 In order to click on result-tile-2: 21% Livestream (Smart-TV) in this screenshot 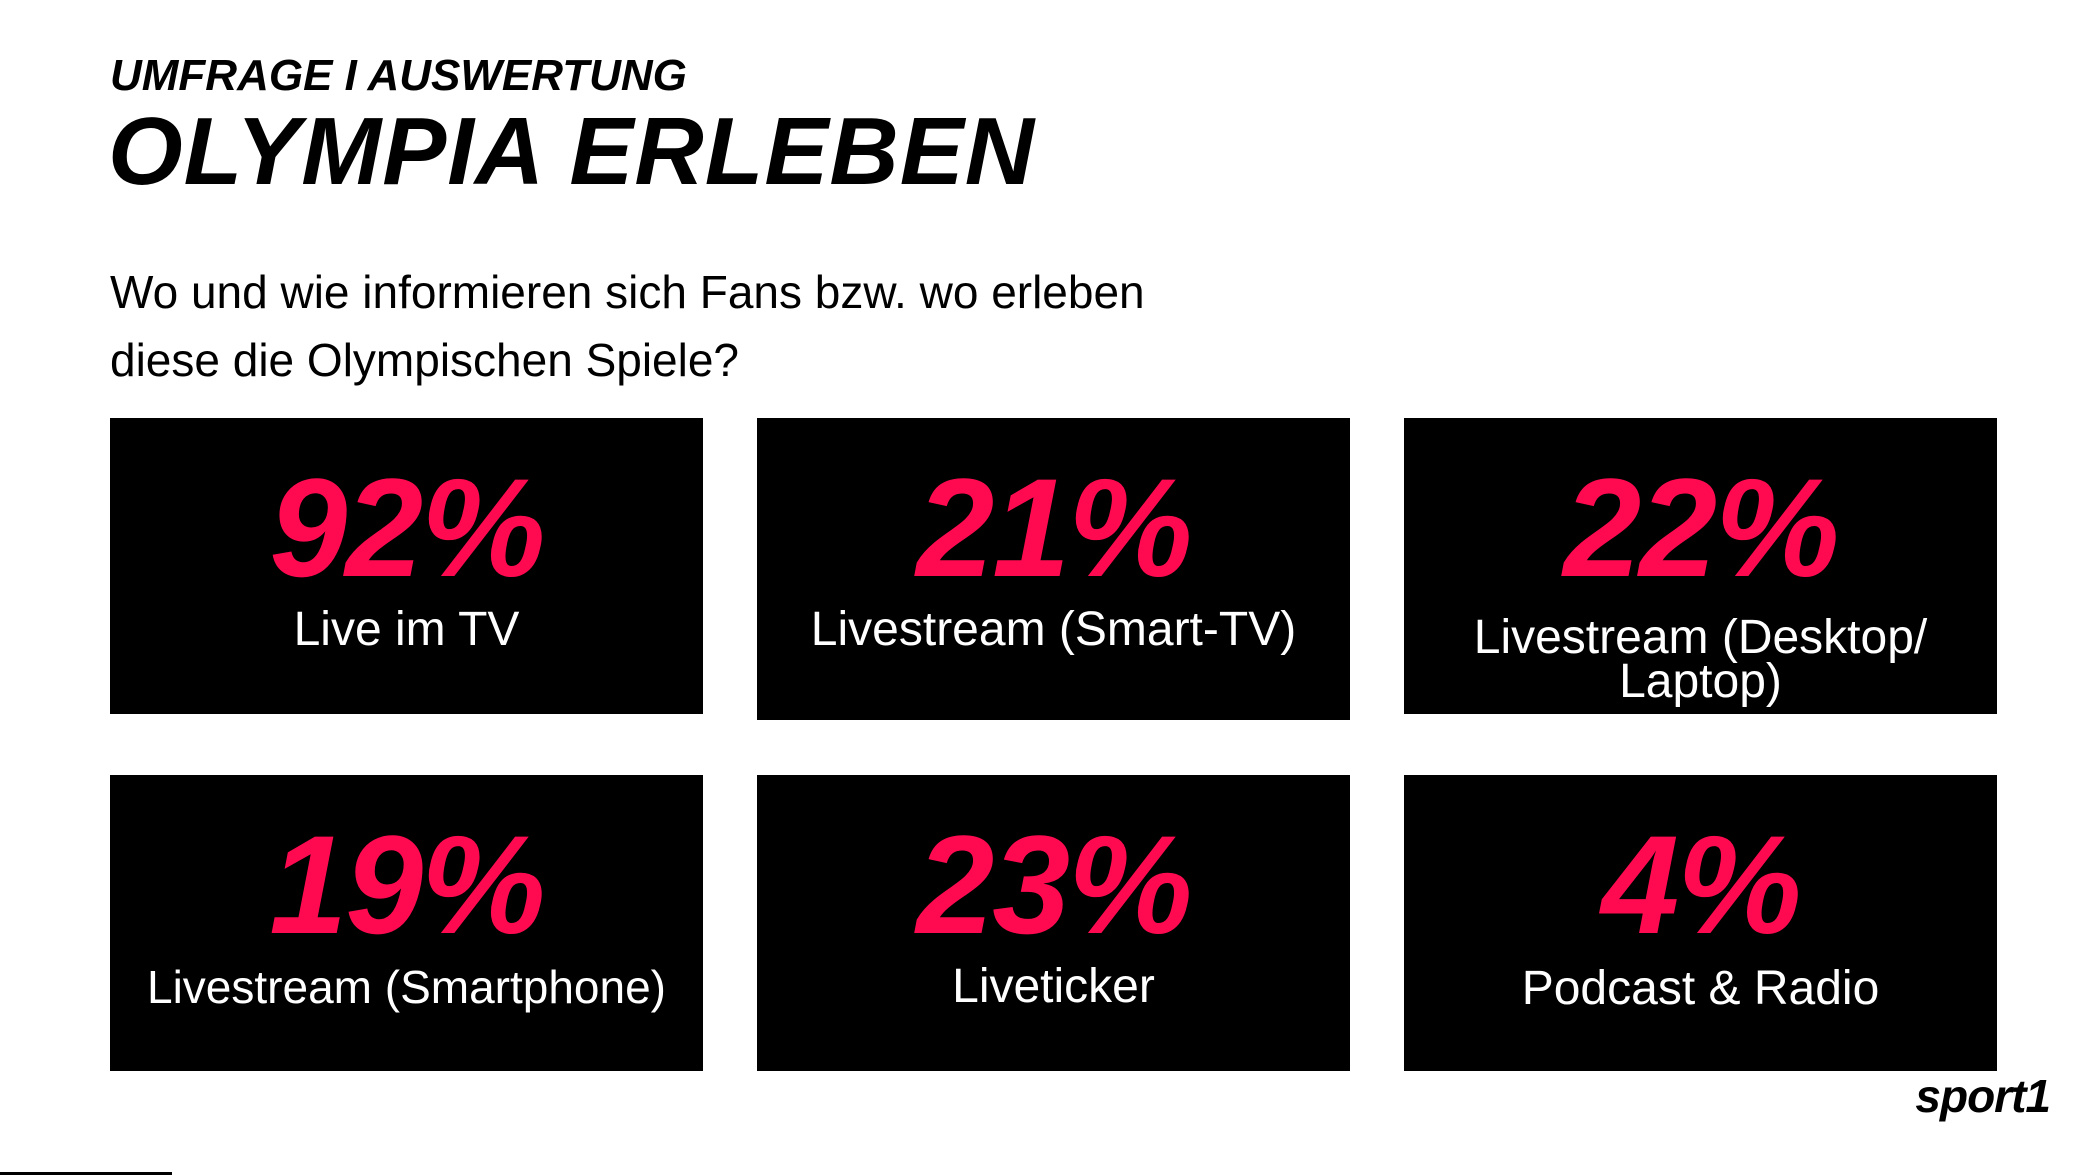, I will do `click(1053, 569)`.